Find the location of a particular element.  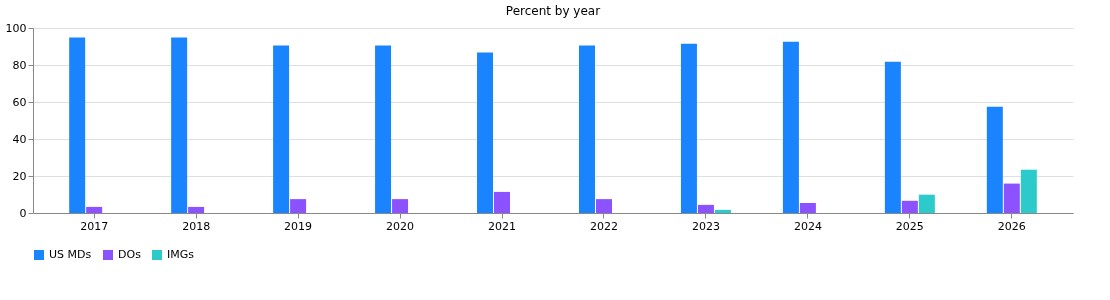

legend-label: DOs is located at coordinates (130, 254).